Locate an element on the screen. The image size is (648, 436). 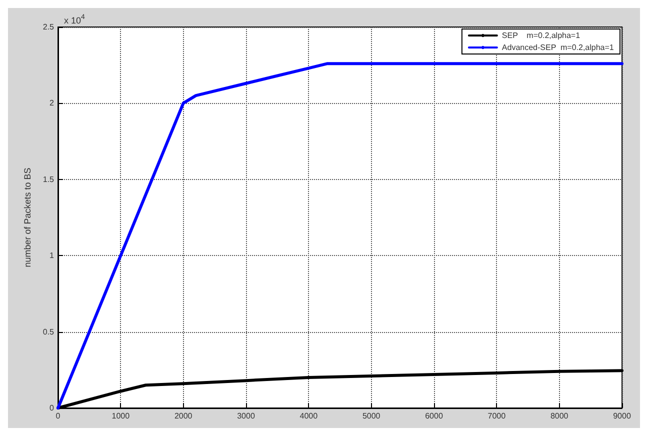
x-tick-label: 2000 is located at coordinates (183, 416).